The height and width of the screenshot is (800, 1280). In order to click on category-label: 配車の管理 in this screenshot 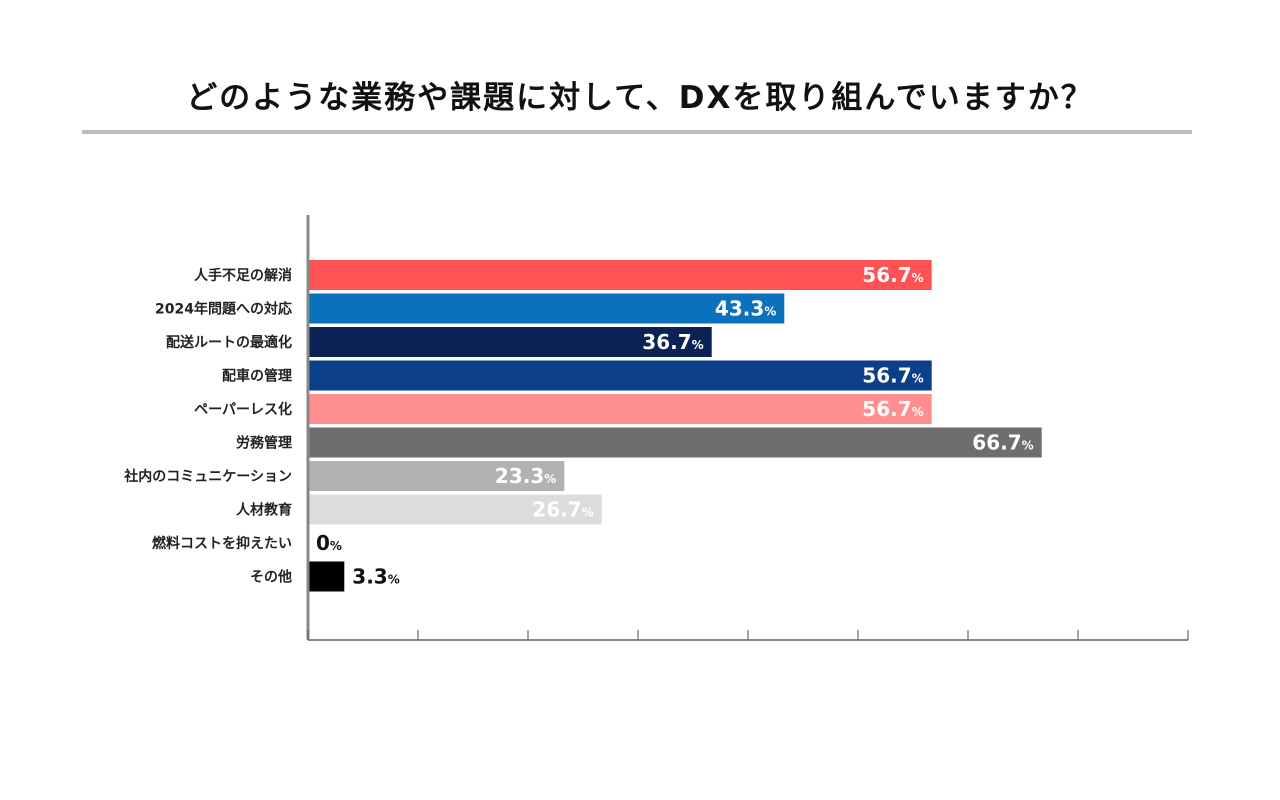, I will do `click(257, 376)`.